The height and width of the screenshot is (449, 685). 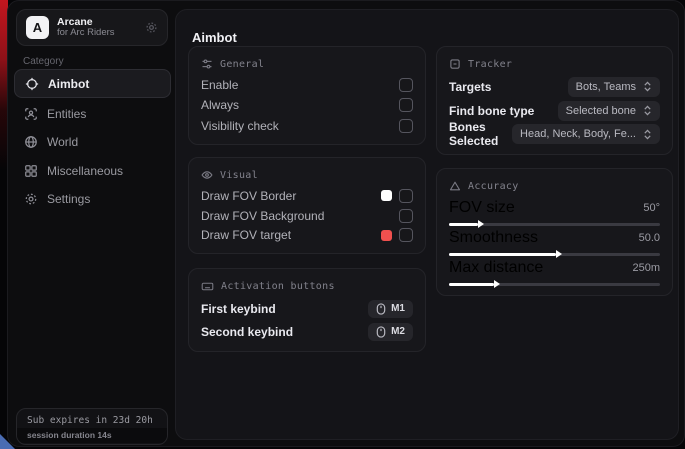 I want to click on sidebar-item-label: Aimbot, so click(x=69, y=83).